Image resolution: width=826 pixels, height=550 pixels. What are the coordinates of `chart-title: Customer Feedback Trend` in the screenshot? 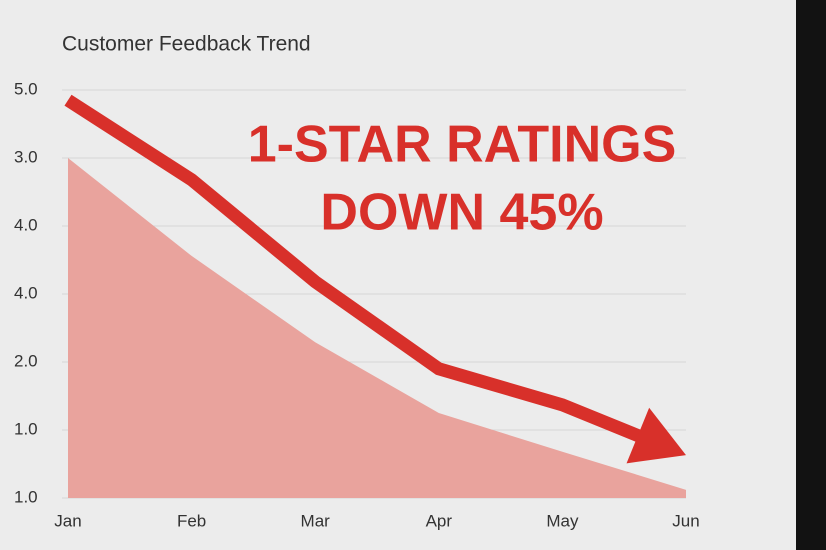 It's located at (186, 44).